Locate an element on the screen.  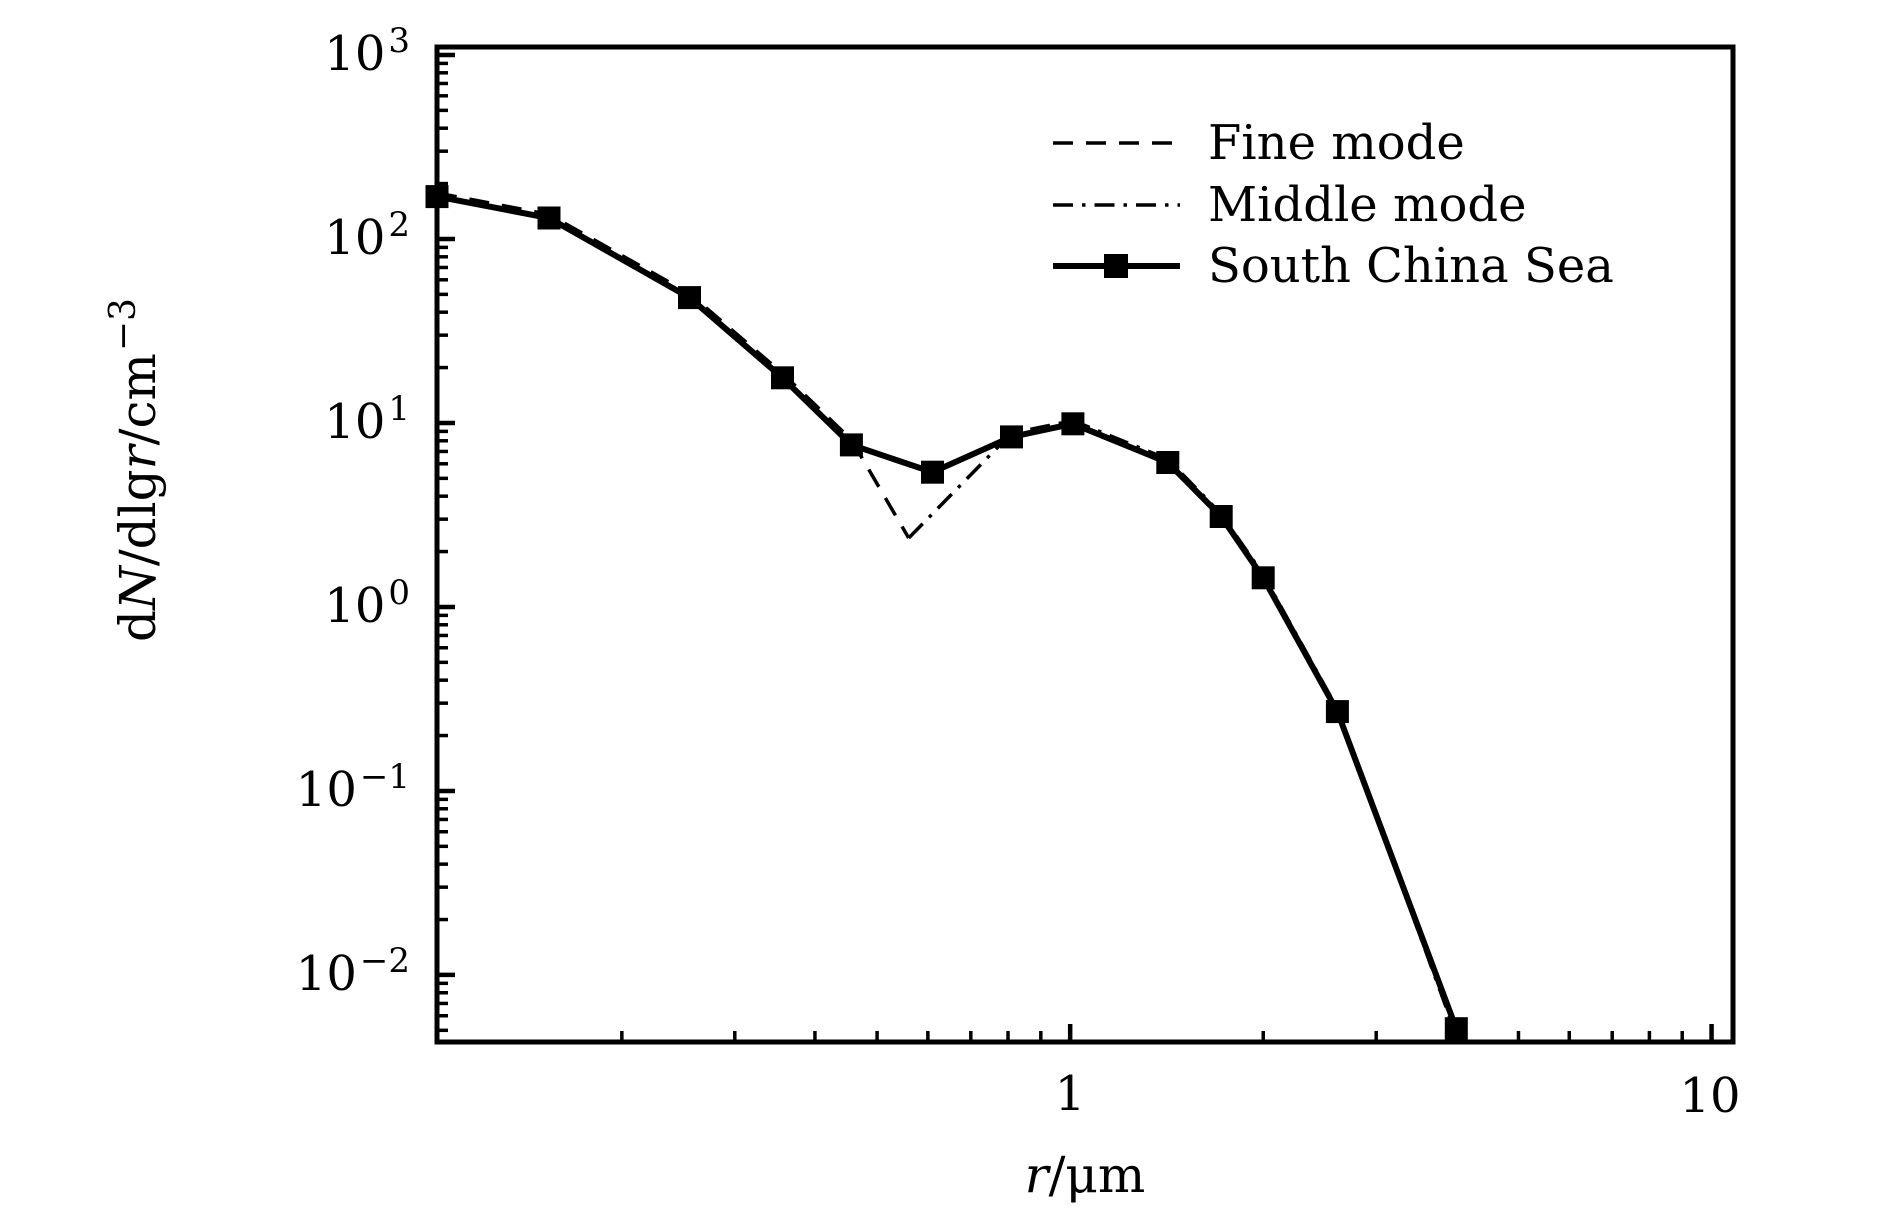
legend-entry-middle-mode: Middle mode is located at coordinates (1290, 205).